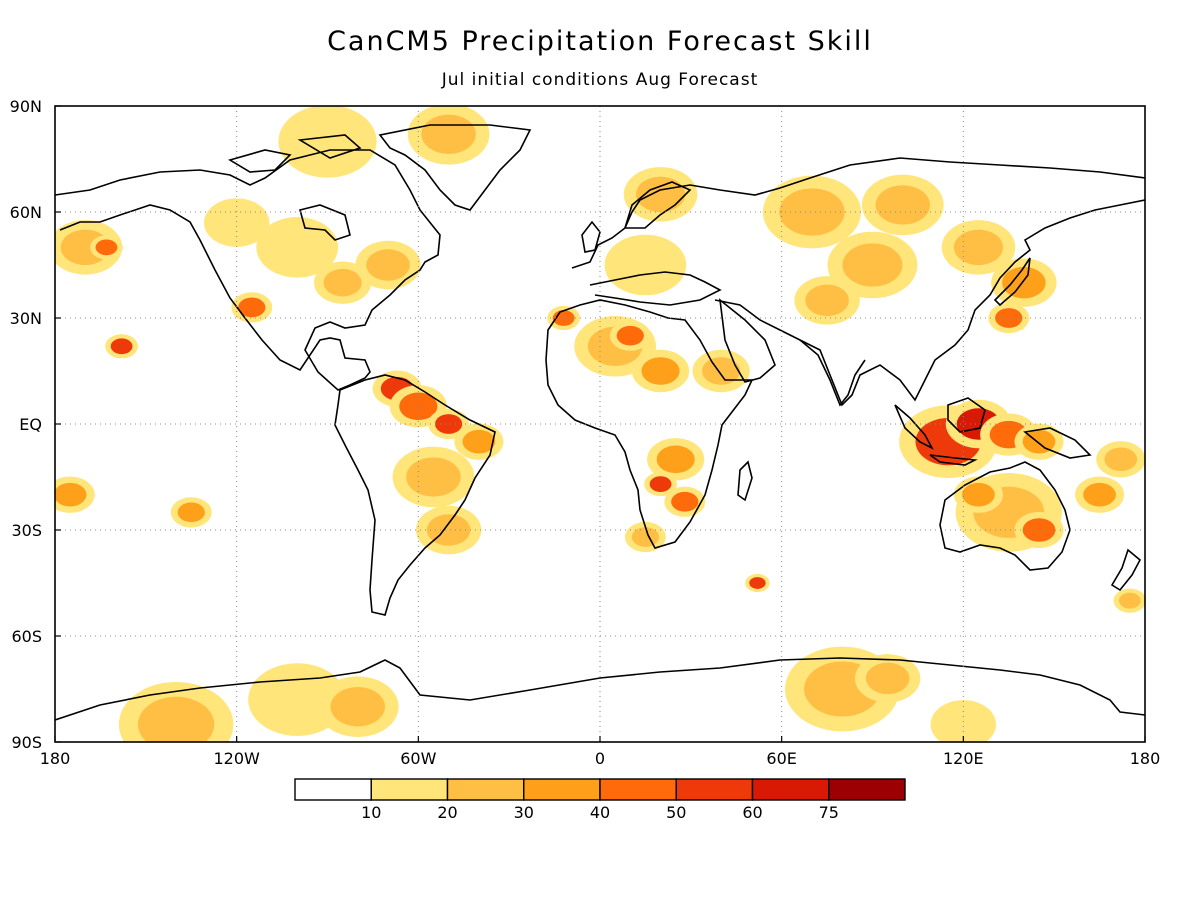 Image resolution: width=1200 pixels, height=900 pixels. I want to click on lat-tick-label: EQ, so click(30, 424).